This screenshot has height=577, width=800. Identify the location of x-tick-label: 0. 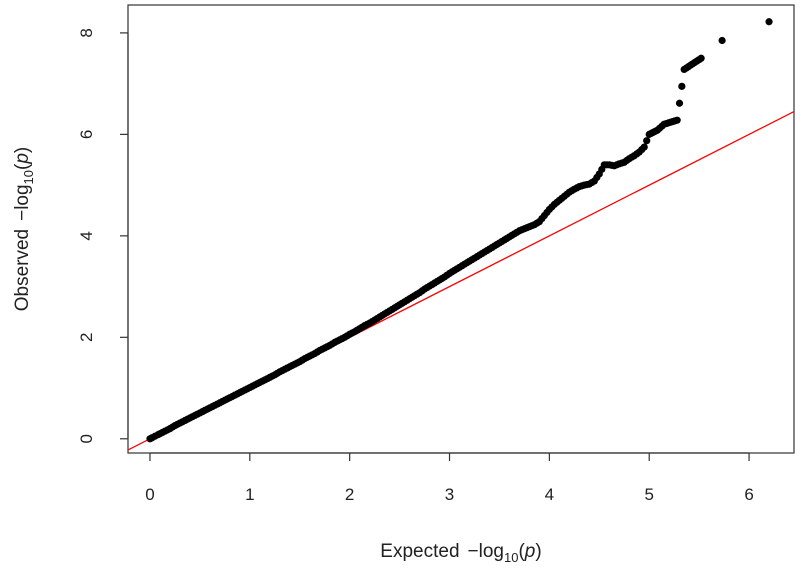
(149, 494).